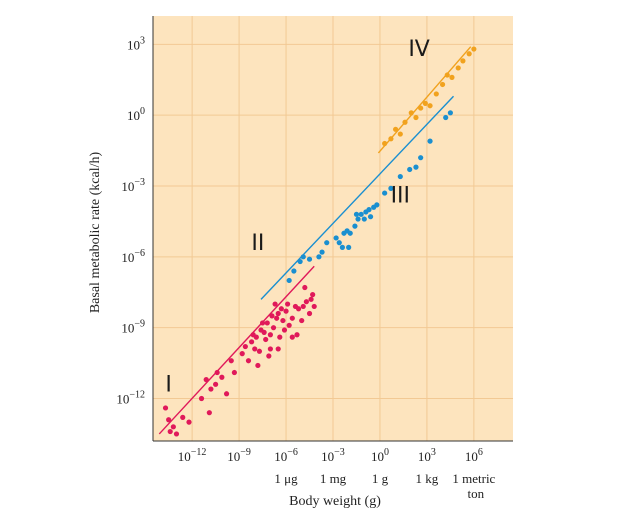 This screenshot has height=531, width=626. What do you see at coordinates (357, 197) in the screenshot?
I see `fit-line-ii` at bounding box center [357, 197].